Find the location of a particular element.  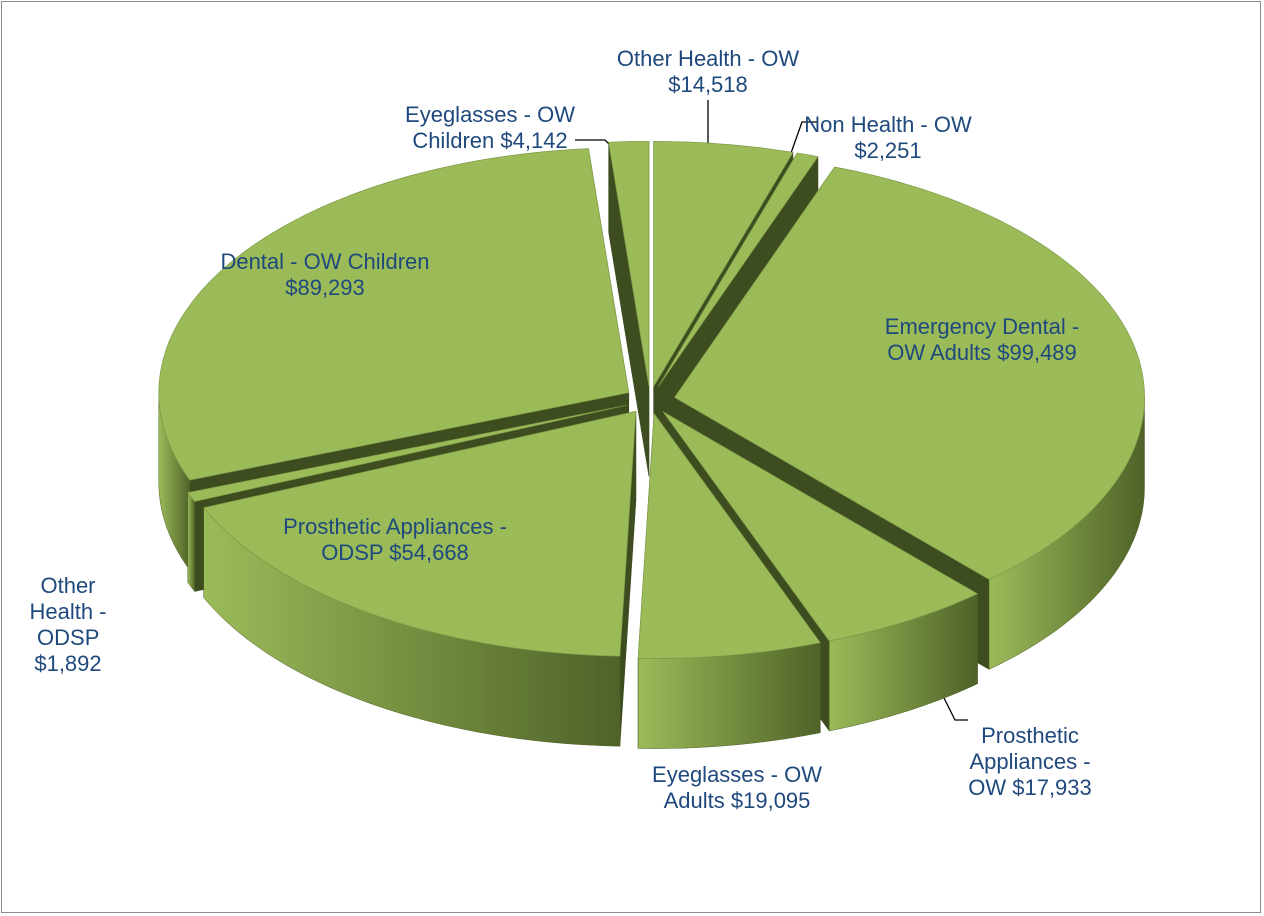

value-label: $1,892 is located at coordinates (68, 663).